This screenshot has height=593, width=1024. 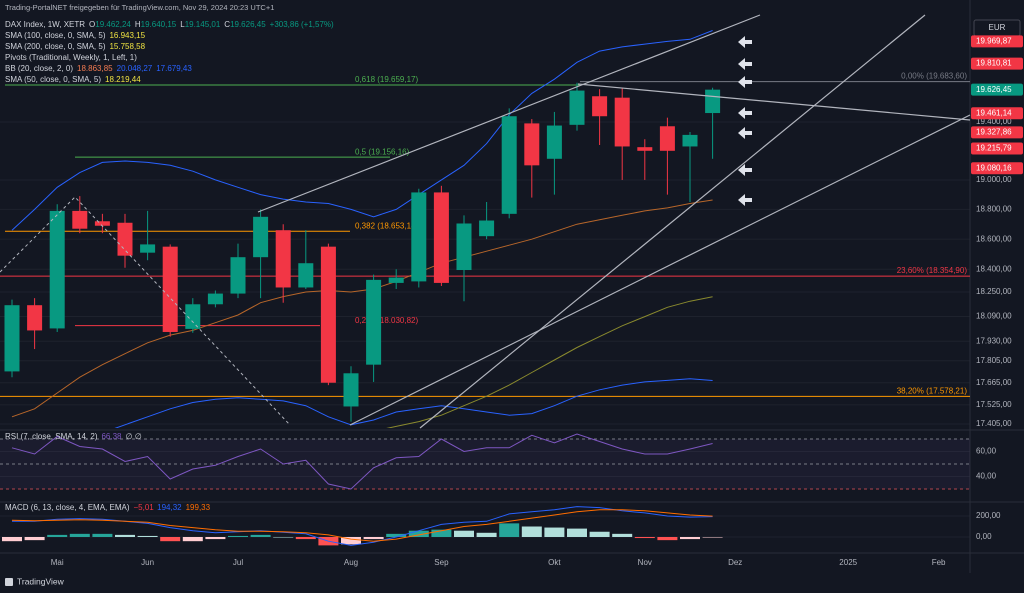 I want to click on fib-label: 0,00% (19.683,60), so click(x=934, y=76).